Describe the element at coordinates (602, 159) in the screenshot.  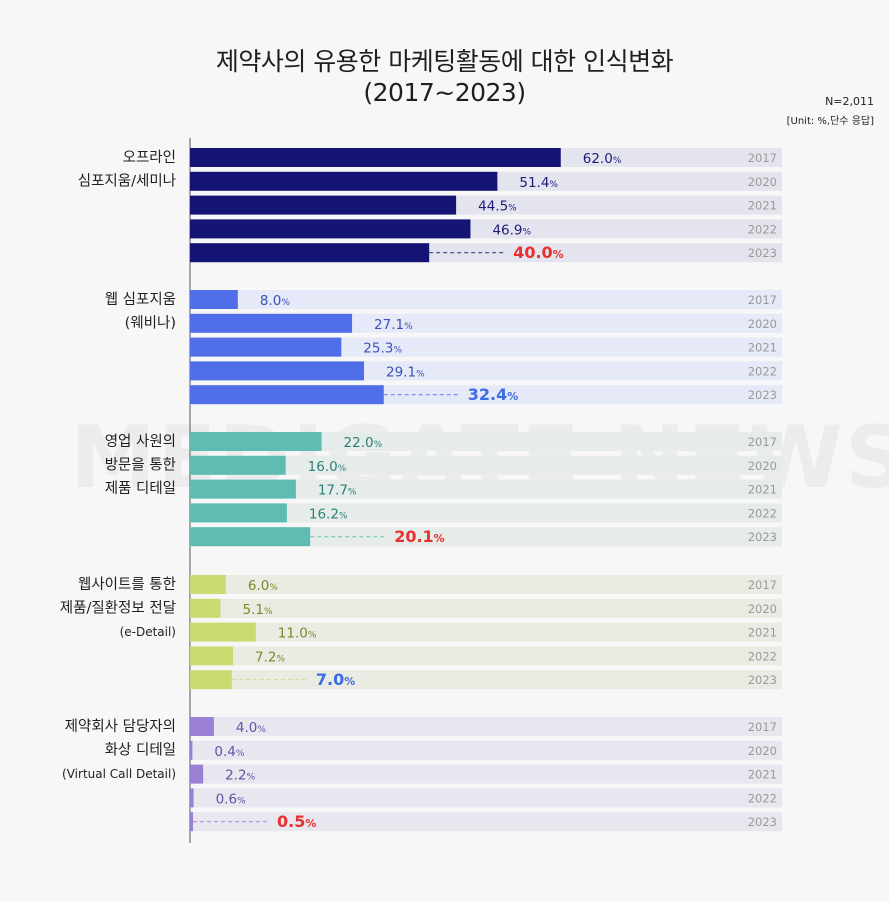
I see `data-label: 62.0%` at that location.